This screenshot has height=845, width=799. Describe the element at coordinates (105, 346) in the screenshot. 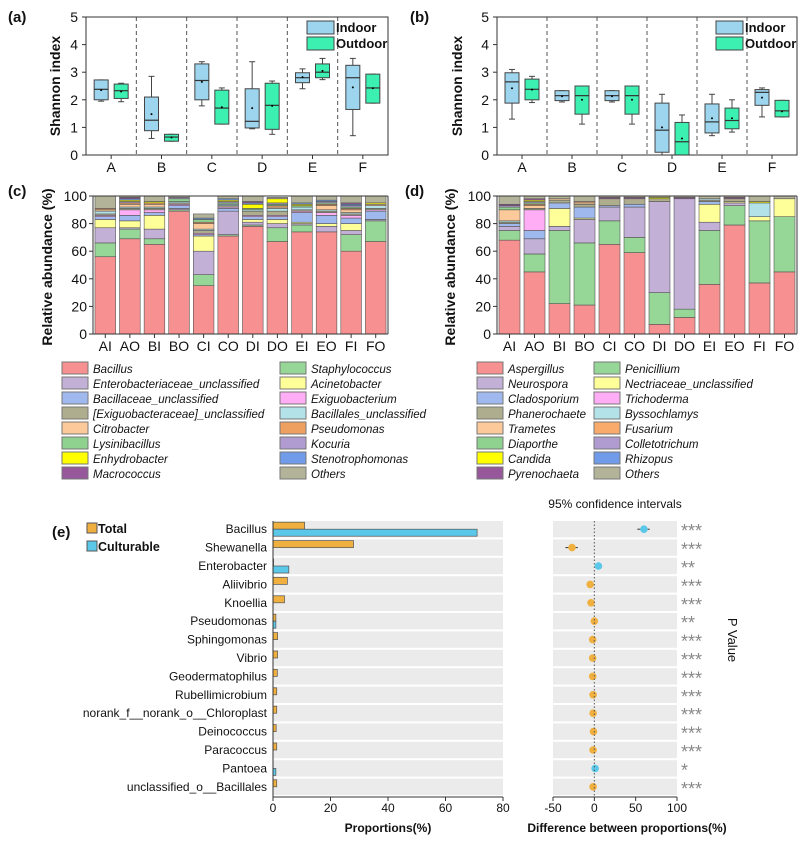

I see `x-tick-label: AI` at that location.